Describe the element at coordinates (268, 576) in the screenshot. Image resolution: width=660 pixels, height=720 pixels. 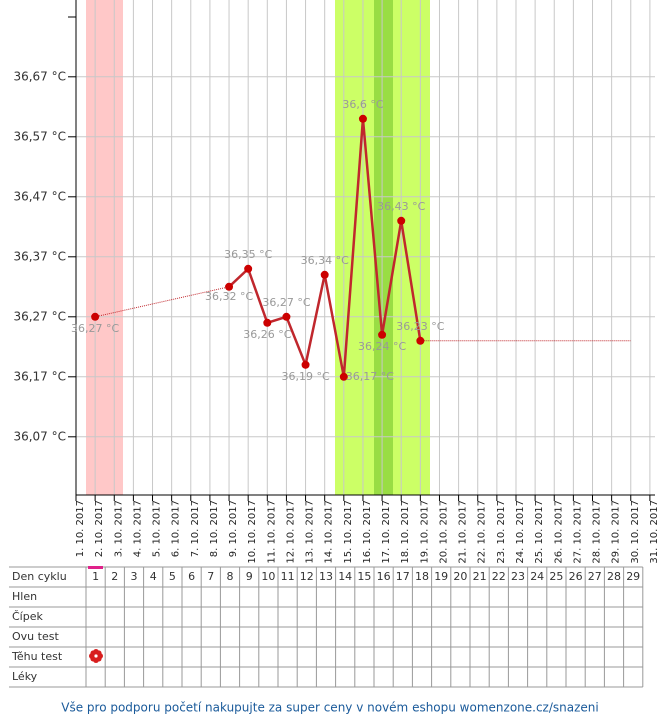
I see `cycle-day: 10` at that location.